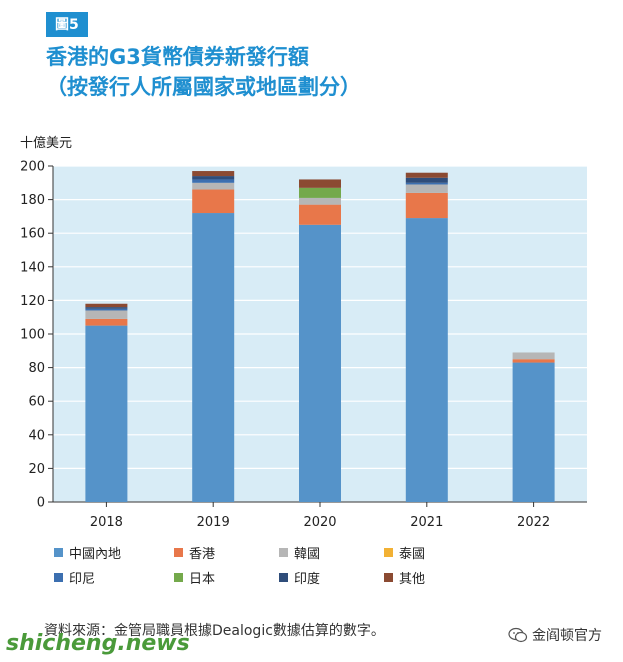 Image resolution: width=623 pixels, height=662 pixels. Describe the element at coordinates (82, 579) in the screenshot. I see `legend-label: 印尼` at that location.